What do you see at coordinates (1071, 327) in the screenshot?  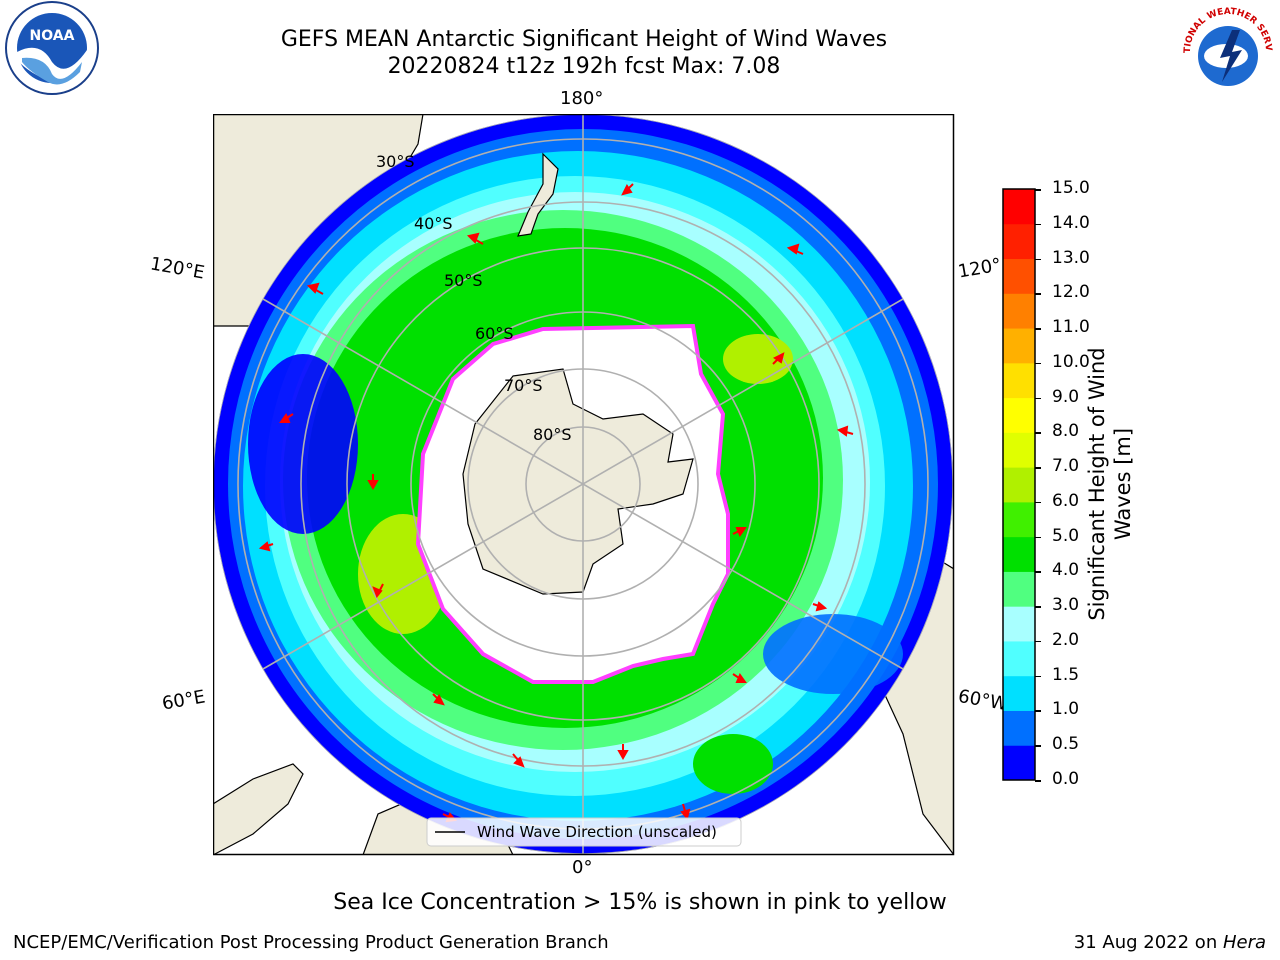 I see `colorbar-tick-label: 11.0` at bounding box center [1071, 327].